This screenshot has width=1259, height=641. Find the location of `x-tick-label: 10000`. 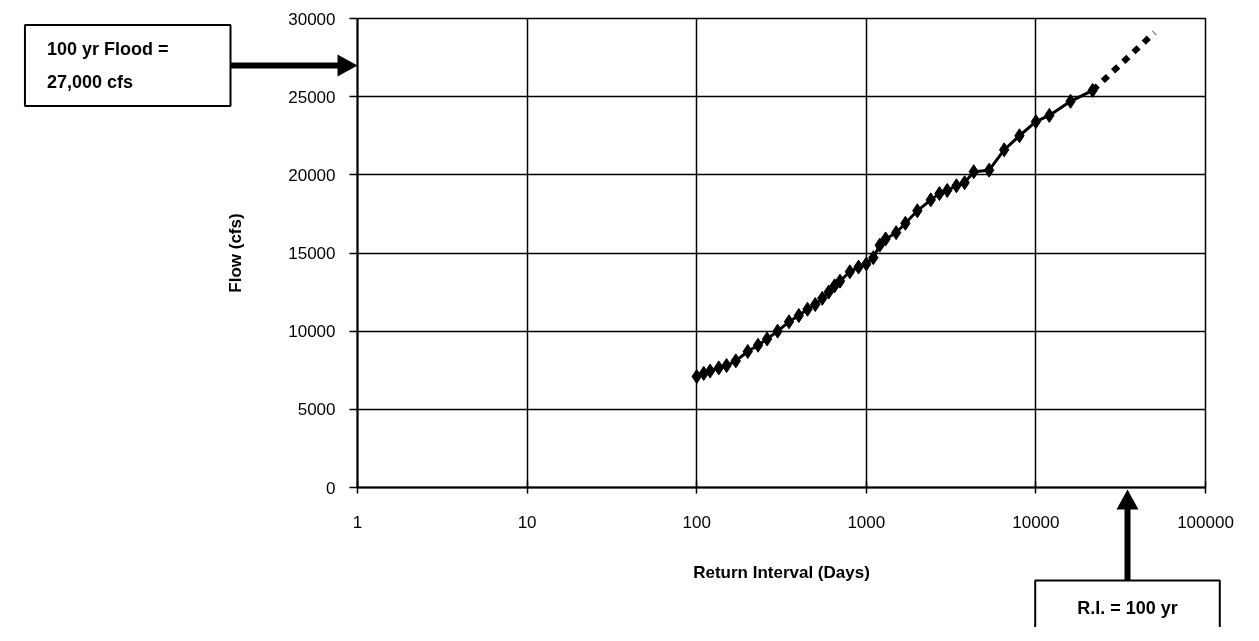

x-tick-label: 10000 is located at coordinates (1036, 522).